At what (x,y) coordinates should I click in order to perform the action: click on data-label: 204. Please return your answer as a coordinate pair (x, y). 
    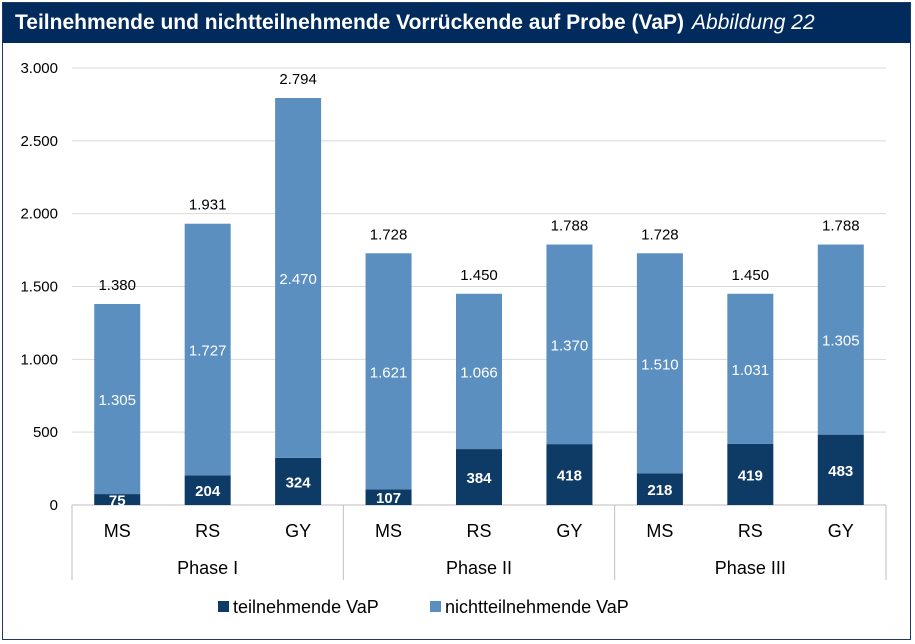
    Looking at the image, I should click on (208, 491).